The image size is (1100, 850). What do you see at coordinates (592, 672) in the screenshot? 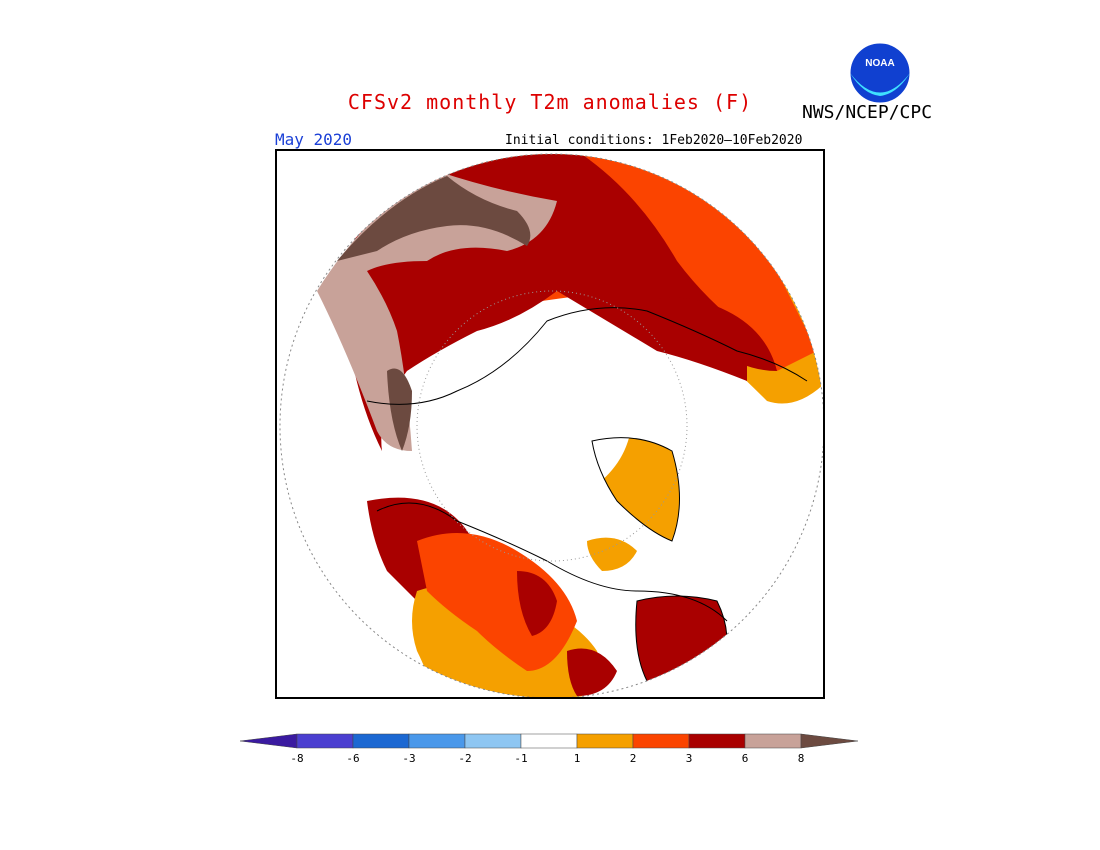
I see `anomaly-region-us-darkred` at bounding box center [592, 672].